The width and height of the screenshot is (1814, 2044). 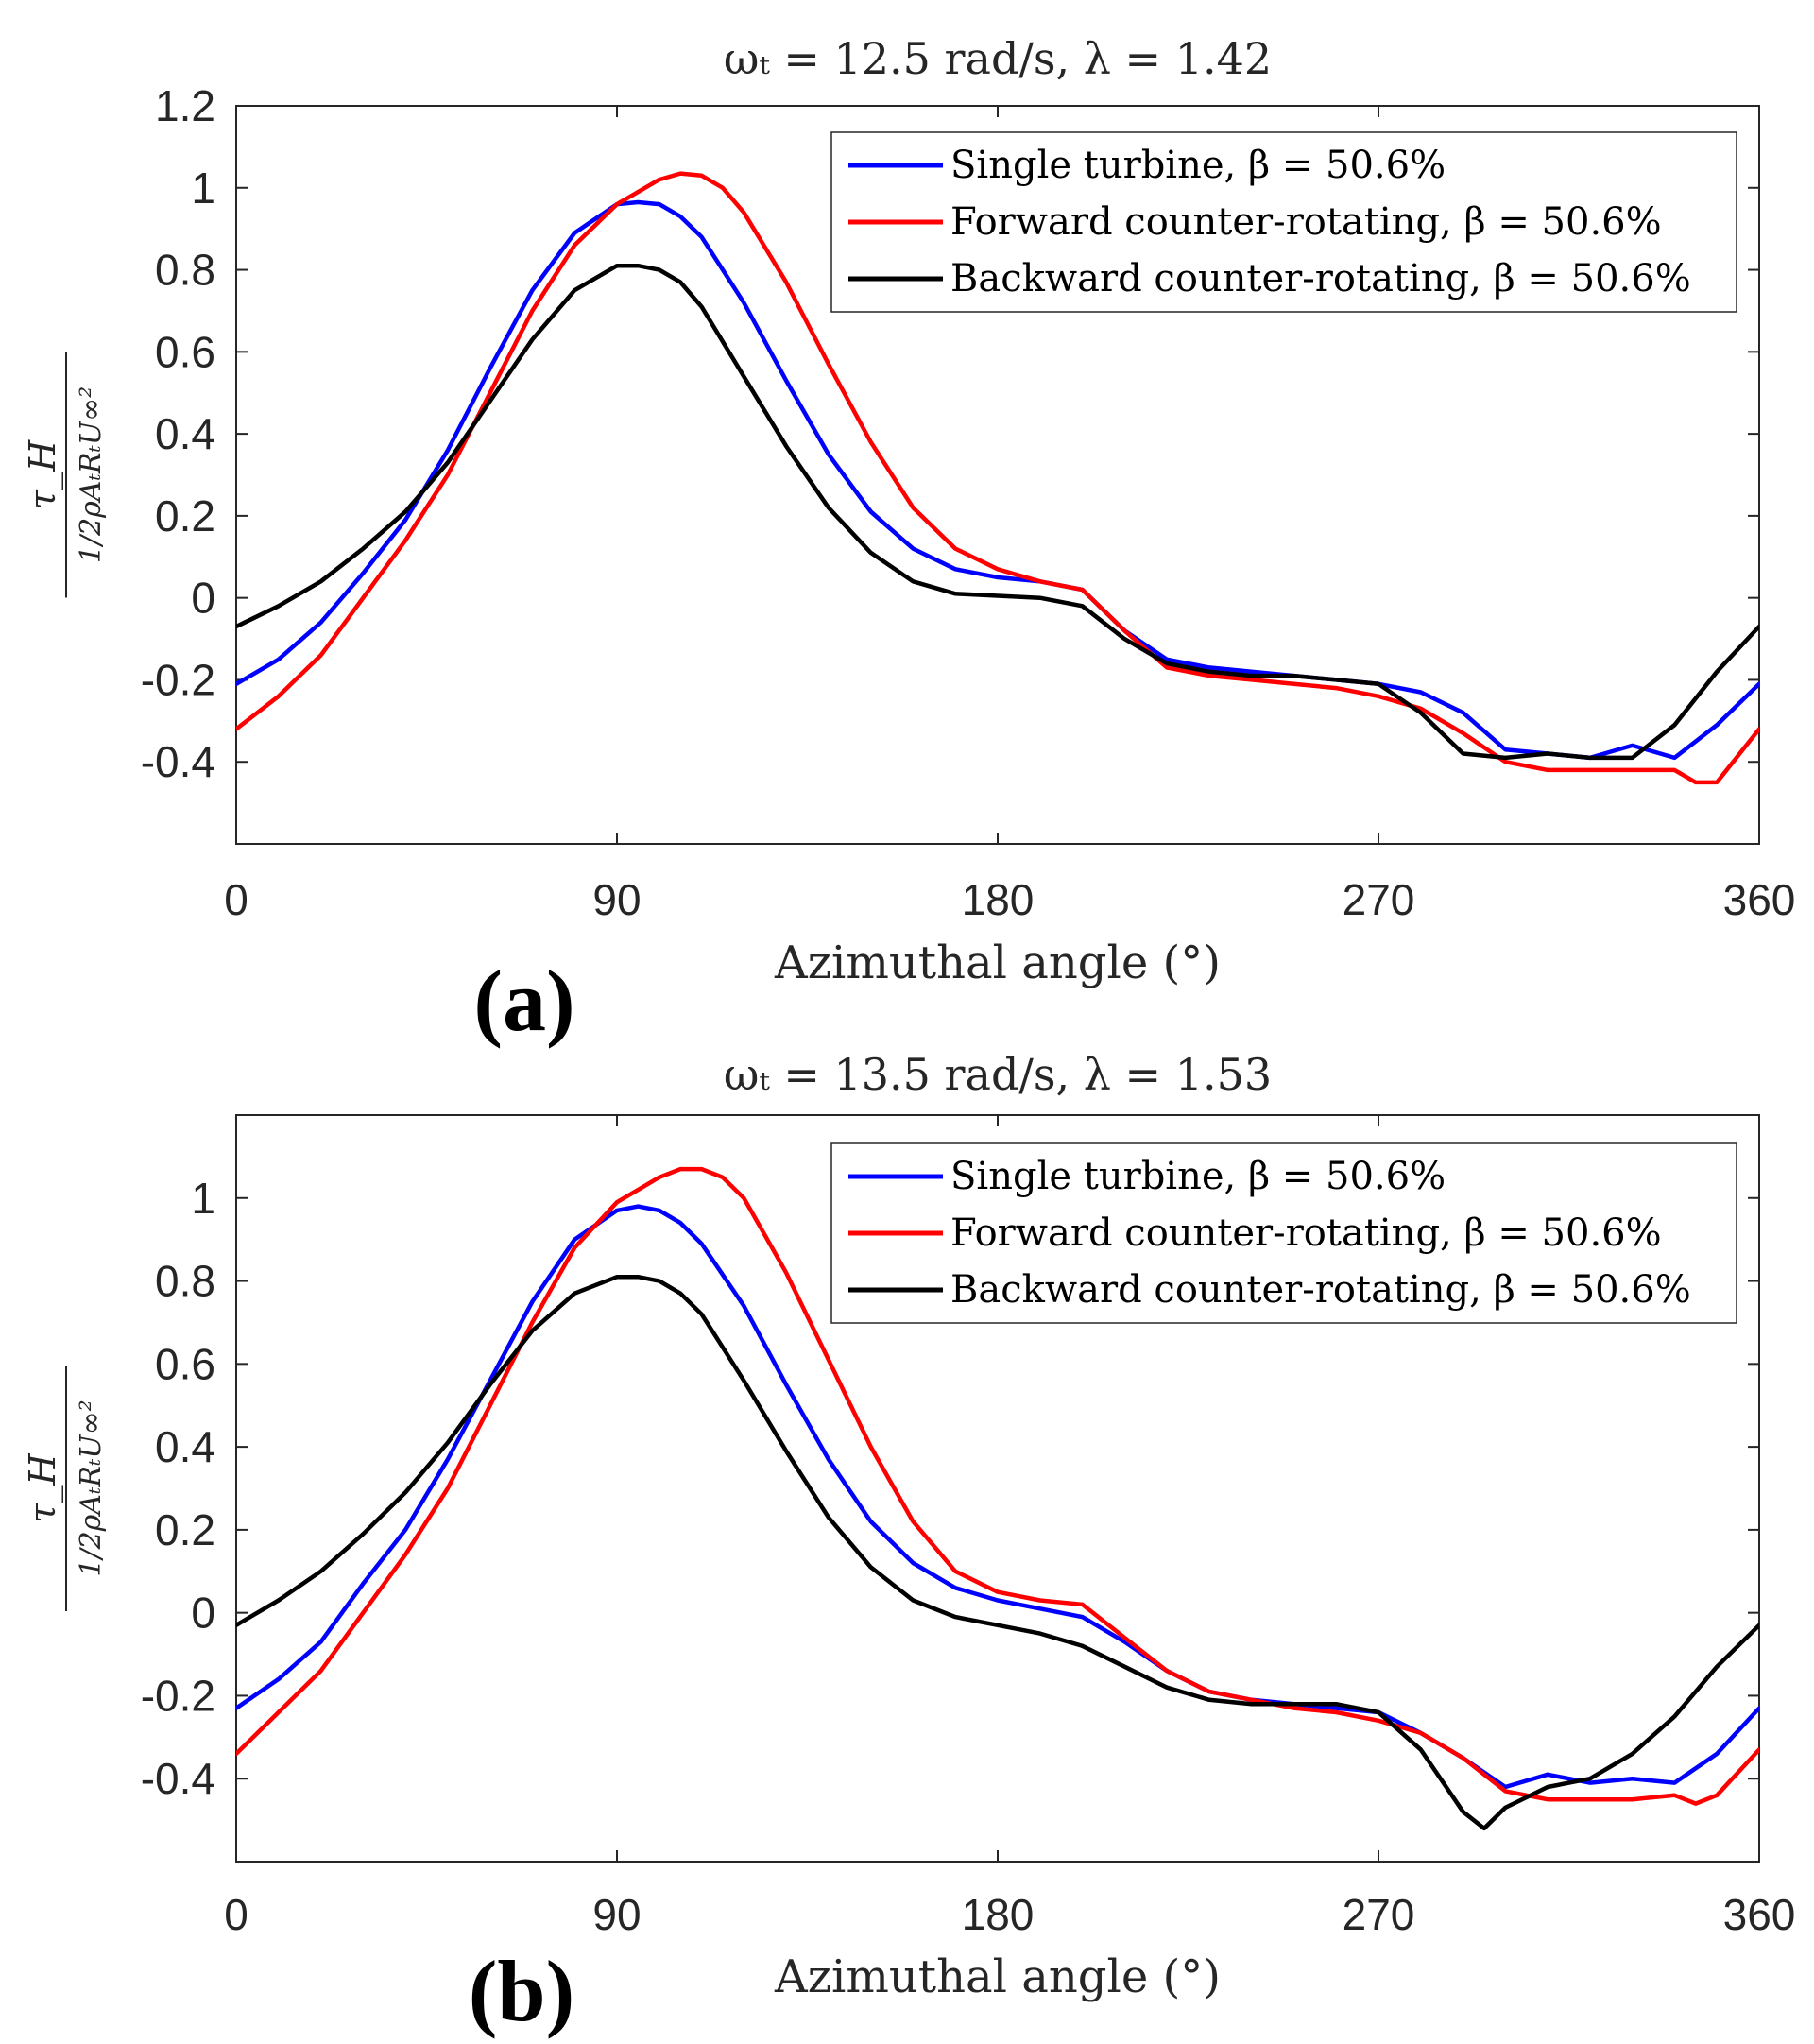 I want to click on y-tick-label: 1.2, so click(x=185, y=105).